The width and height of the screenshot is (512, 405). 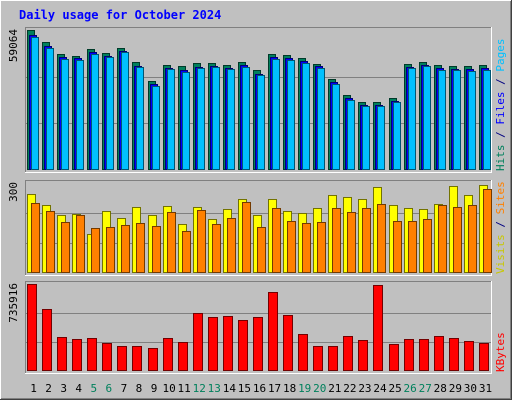 I want to click on series-legend: KBytes, so click(x=500, y=352).